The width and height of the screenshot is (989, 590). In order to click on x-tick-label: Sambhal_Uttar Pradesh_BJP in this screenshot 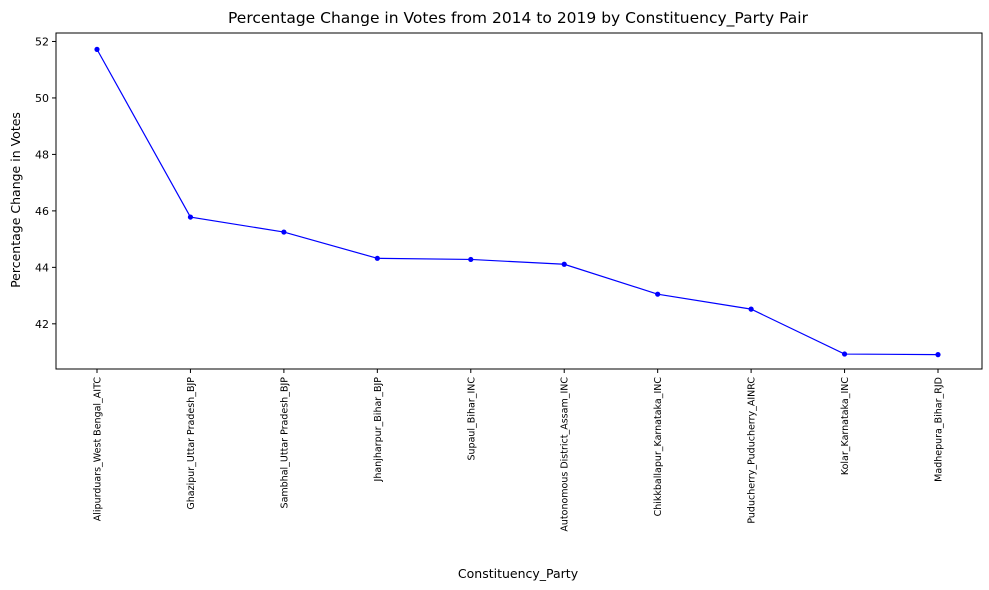, I will do `click(284, 443)`.